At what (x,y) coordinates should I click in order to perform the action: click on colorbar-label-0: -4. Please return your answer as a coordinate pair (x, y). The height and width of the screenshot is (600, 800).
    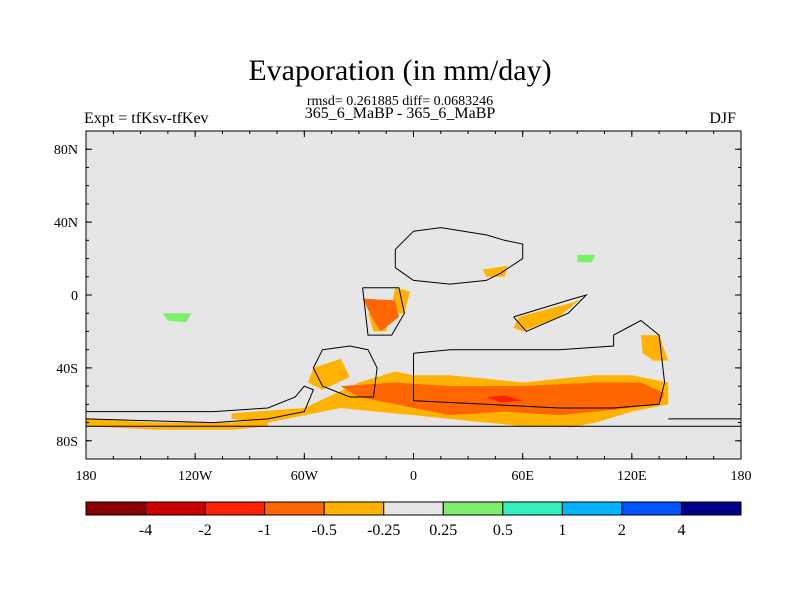
    Looking at the image, I should click on (145, 530).